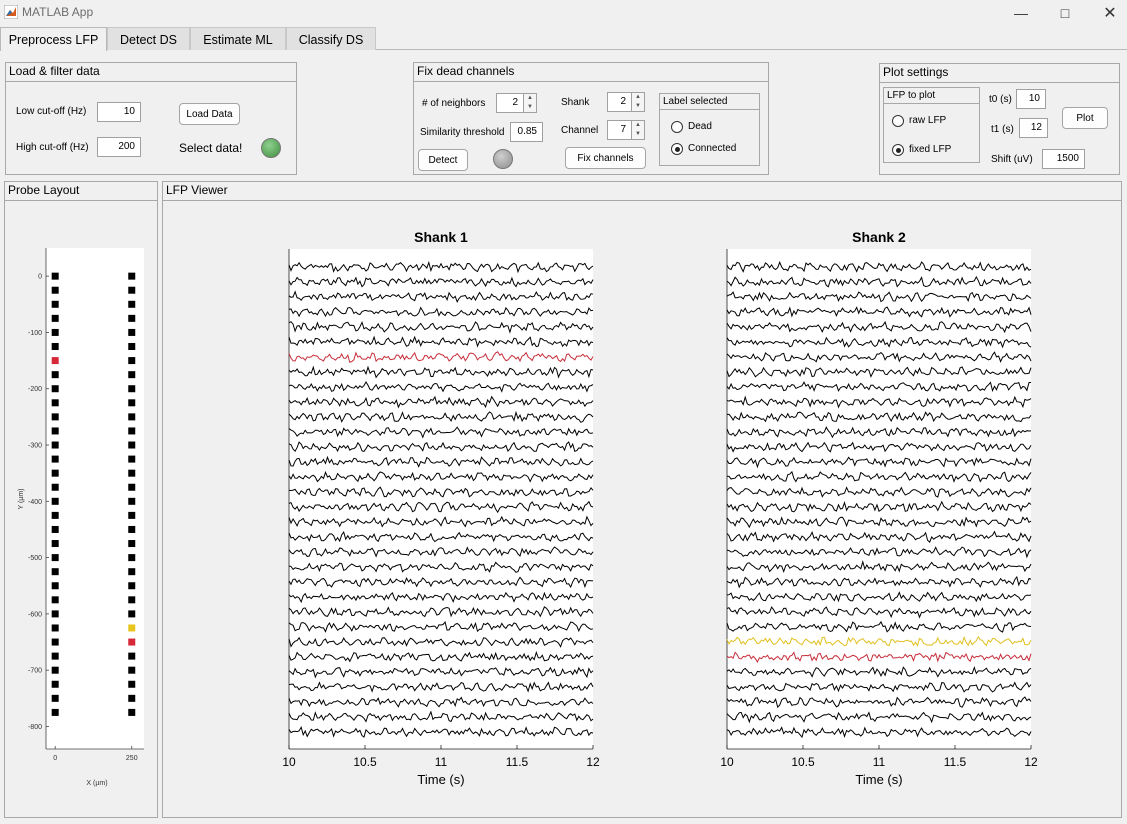 This screenshot has height=824, width=1127. I want to click on shank-field: 2, so click(619, 102).